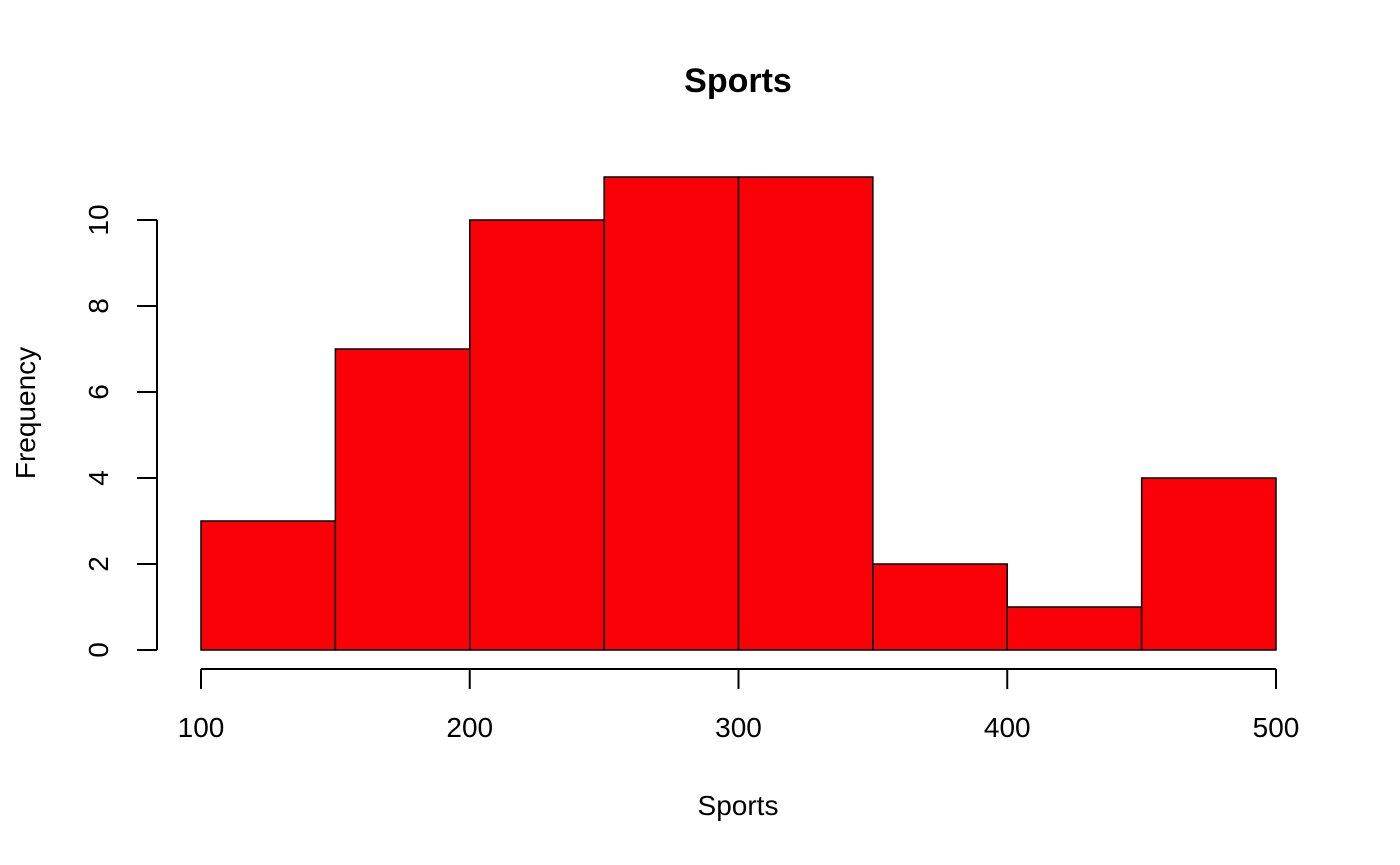 The height and width of the screenshot is (865, 1400). I want to click on y-tick-label-1: 2, so click(98, 564).